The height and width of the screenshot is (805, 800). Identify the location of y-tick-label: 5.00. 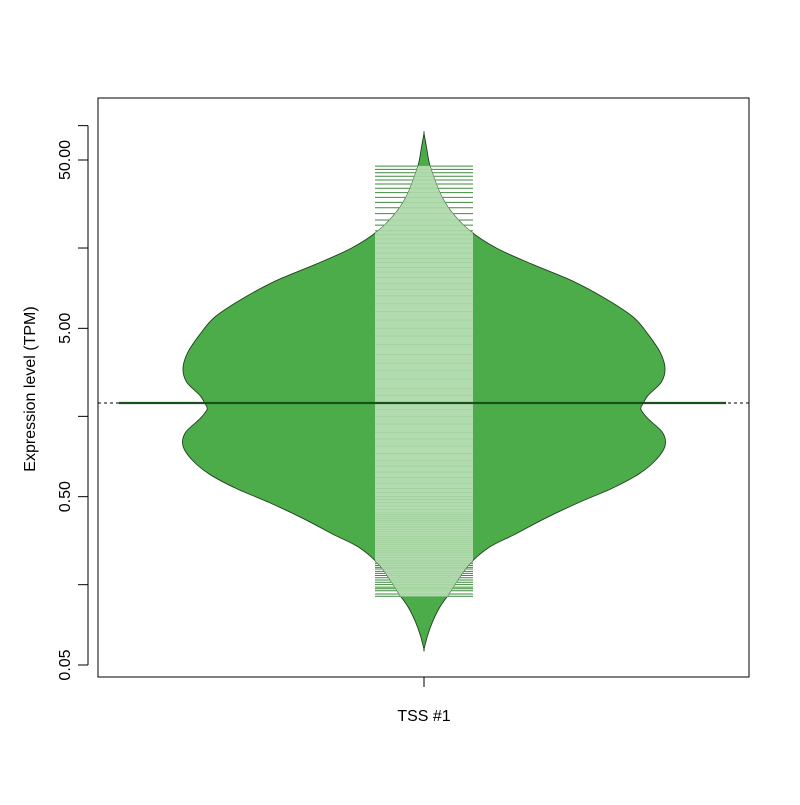
(65, 328).